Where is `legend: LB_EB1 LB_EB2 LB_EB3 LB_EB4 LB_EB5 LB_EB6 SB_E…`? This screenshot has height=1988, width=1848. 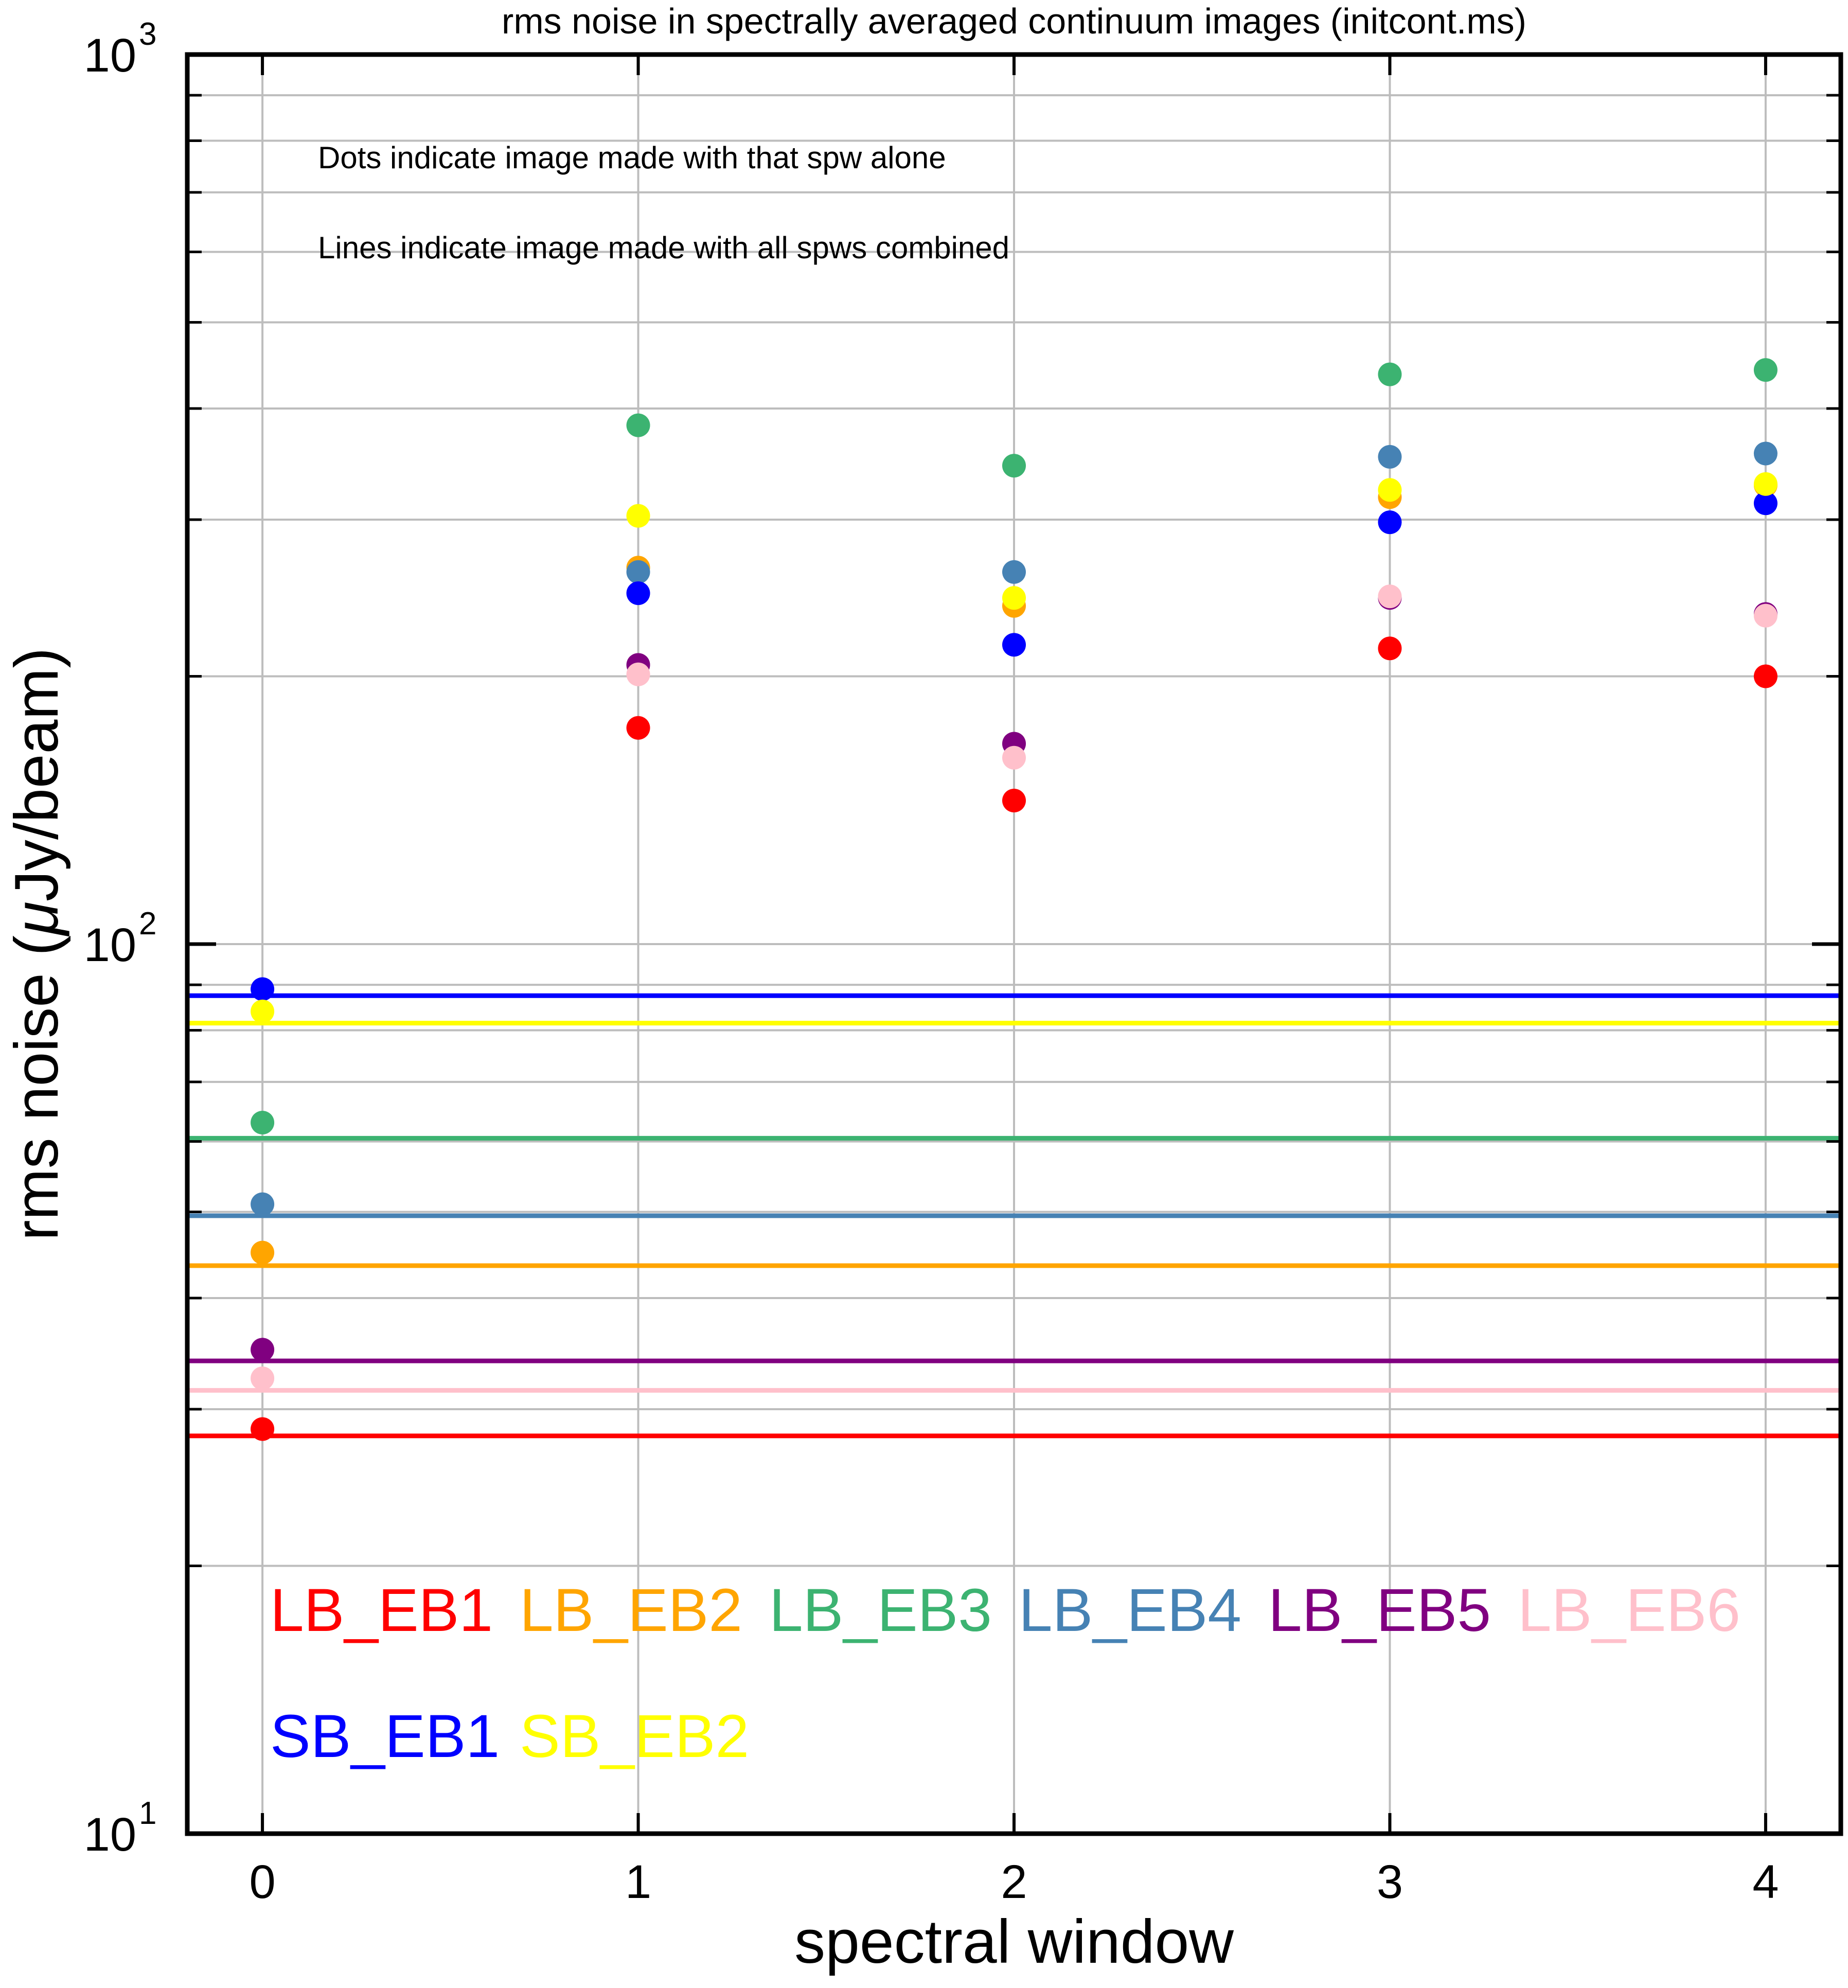 legend: LB_EB1 LB_EB2 LB_EB3 LB_EB4 LB_EB5 LB_EB6 SB_E… is located at coordinates (1005, 1673).